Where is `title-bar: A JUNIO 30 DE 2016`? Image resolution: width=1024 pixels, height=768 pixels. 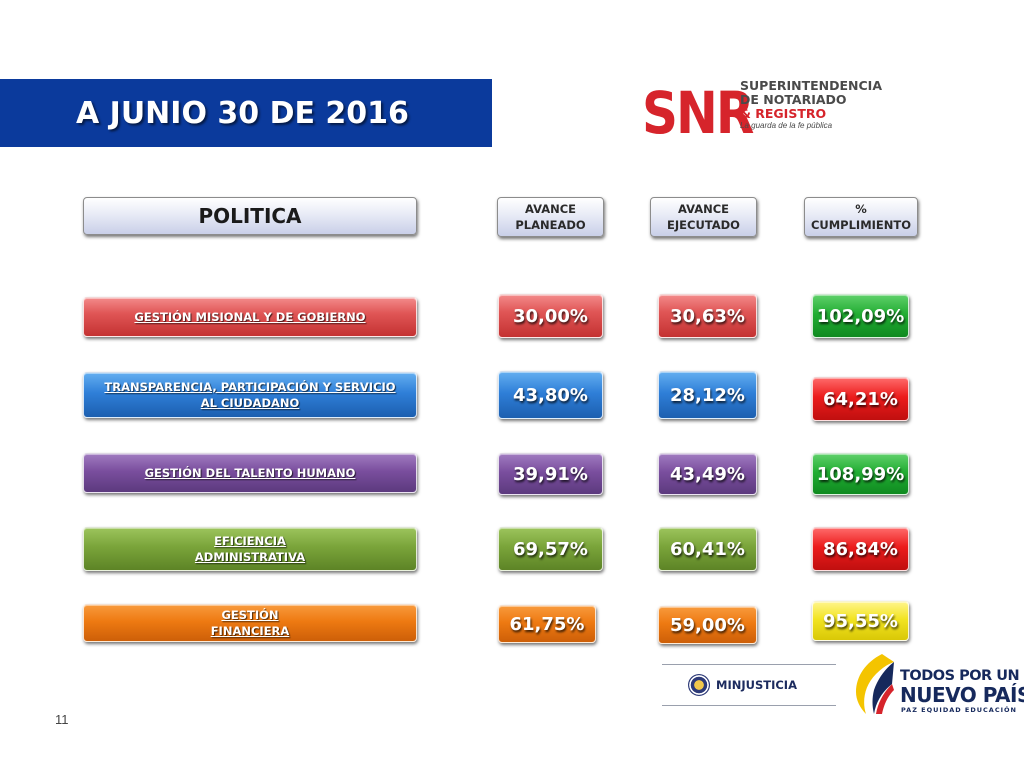 title-bar: A JUNIO 30 DE 2016 is located at coordinates (246, 113).